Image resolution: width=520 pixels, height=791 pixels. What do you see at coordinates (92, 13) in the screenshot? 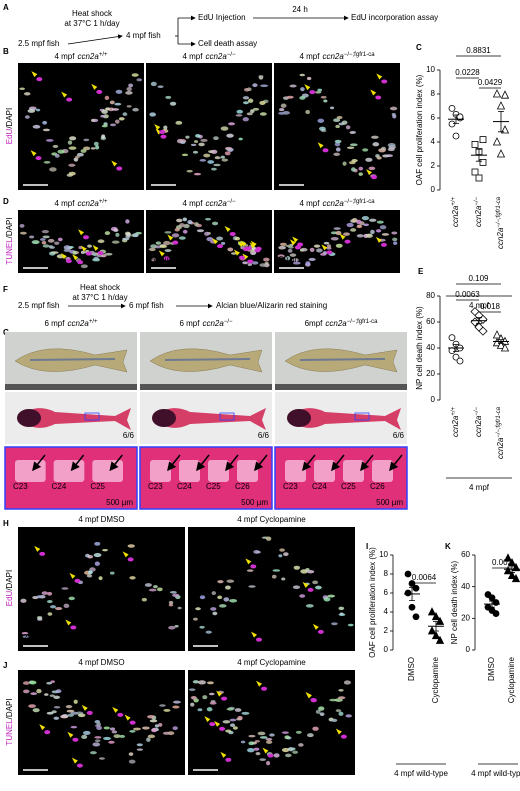
I see `workflow-treatment: Heat shock` at bounding box center [92, 13].